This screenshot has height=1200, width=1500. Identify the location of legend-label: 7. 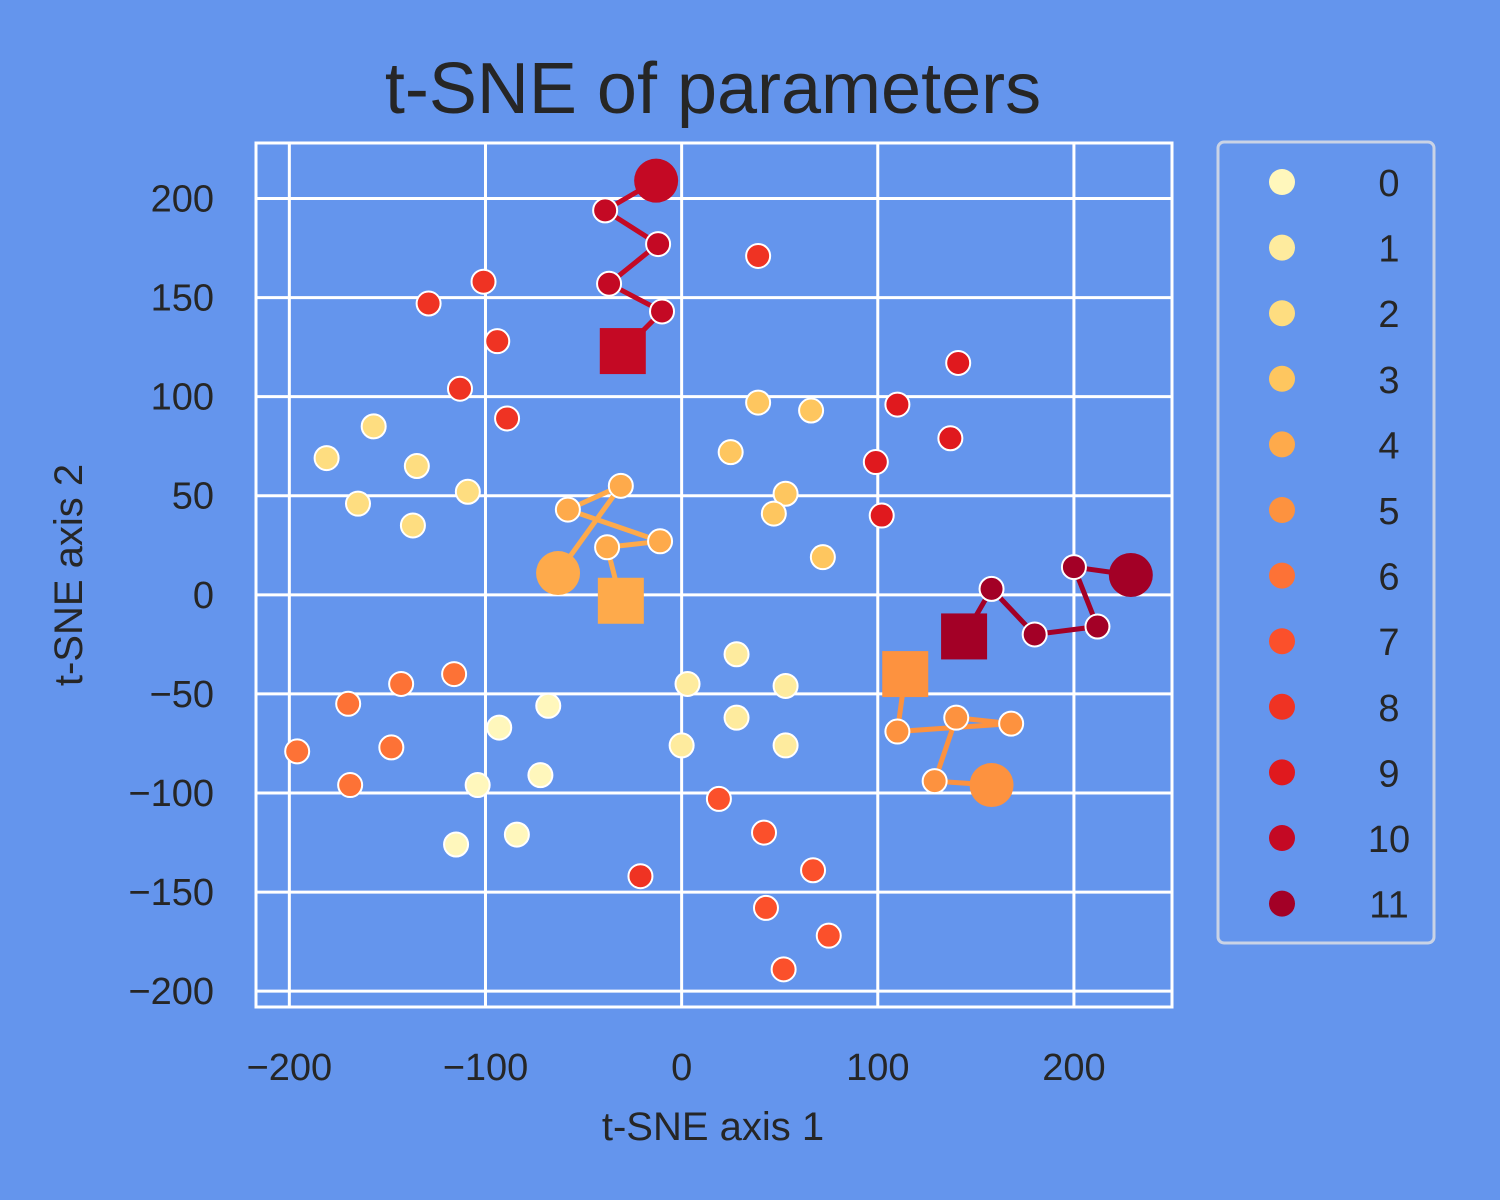
(1388, 643).